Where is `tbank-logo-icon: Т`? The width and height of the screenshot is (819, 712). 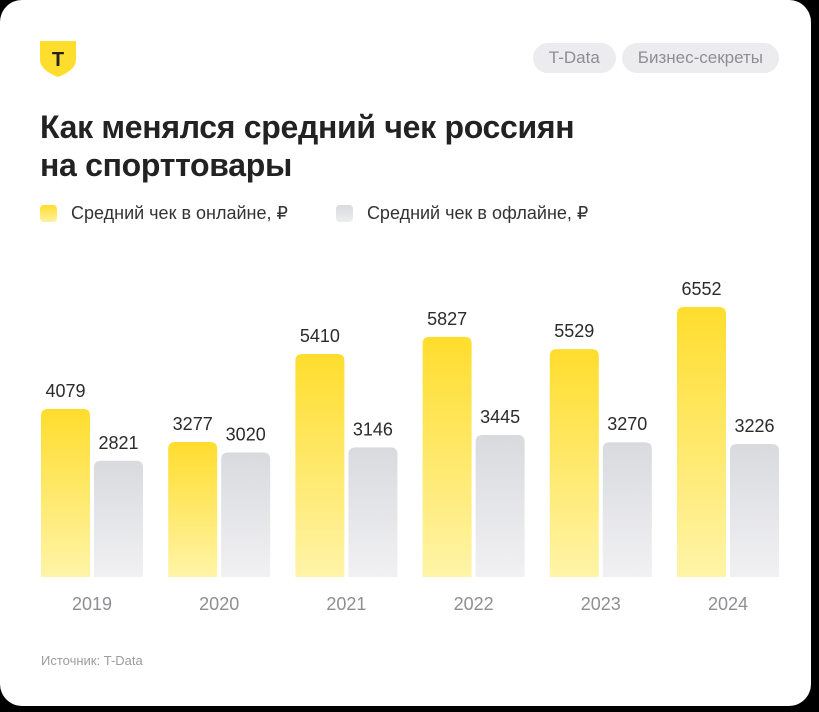
tbank-logo-icon: Т is located at coordinates (58, 59).